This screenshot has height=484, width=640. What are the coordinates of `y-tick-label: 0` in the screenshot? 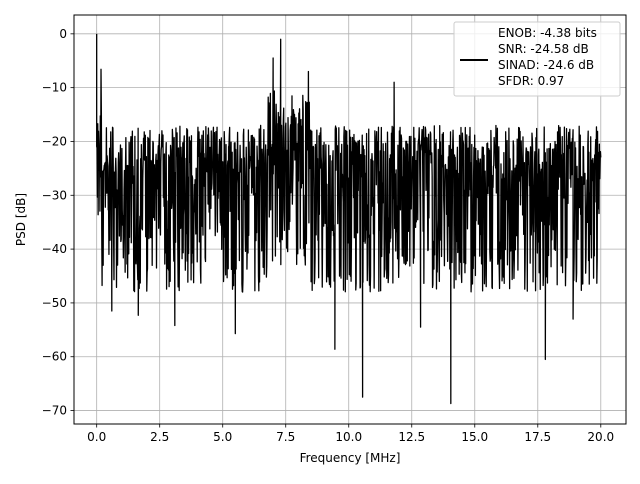 It's located at (63, 34).